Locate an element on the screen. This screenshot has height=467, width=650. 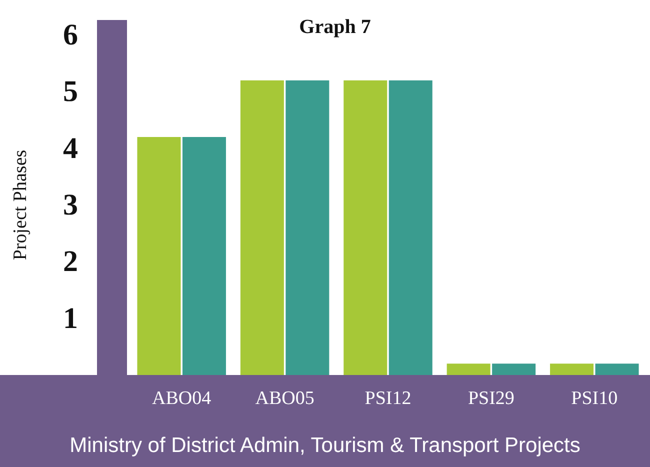
y-tick-label: 2 is located at coordinates (70, 261).